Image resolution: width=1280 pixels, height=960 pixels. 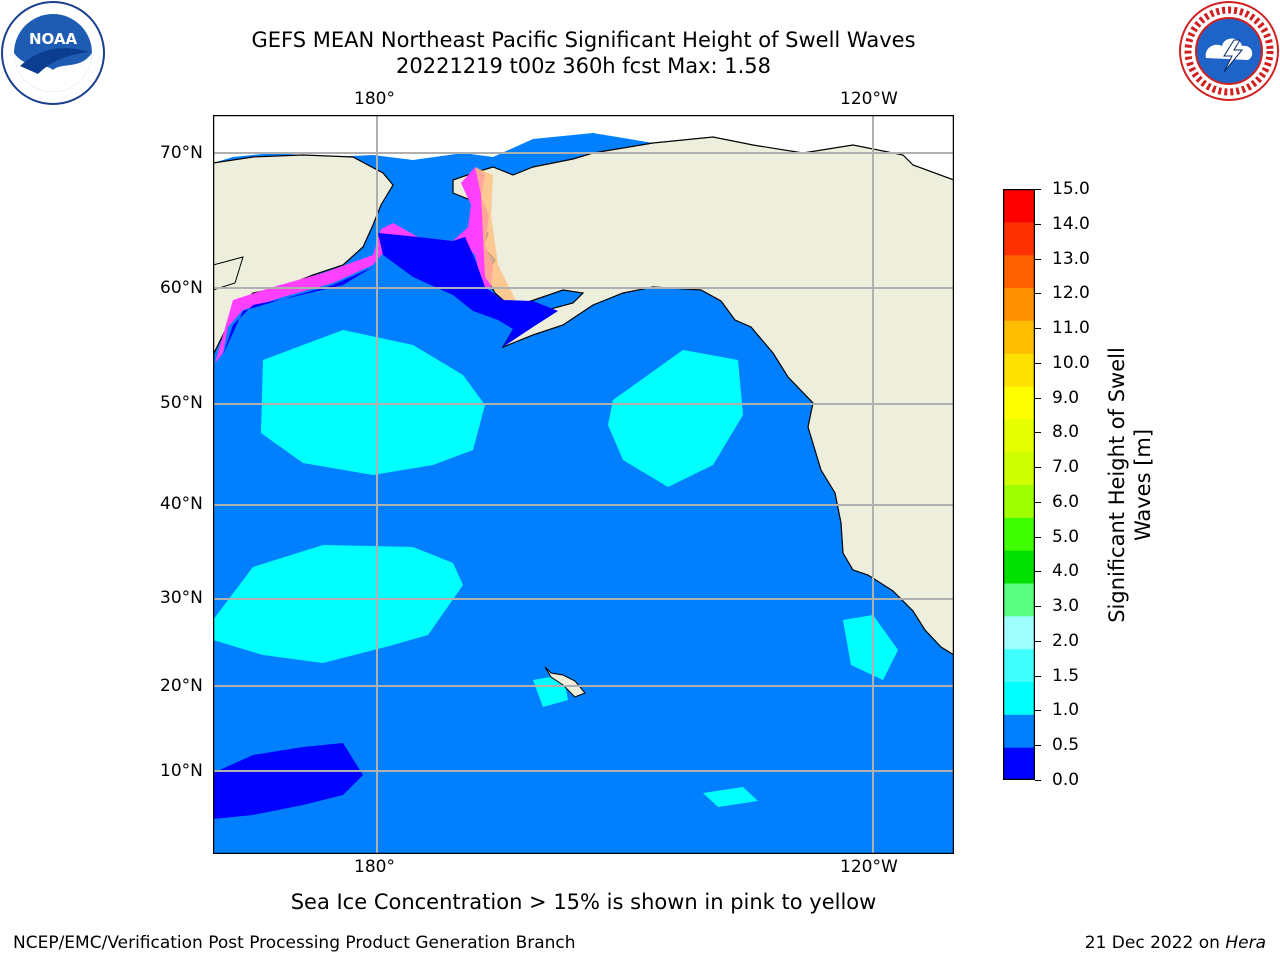 I want to click on chart-subtitle: 20221219 t00z 360h fcst Max: 1.58, so click(x=583, y=66).